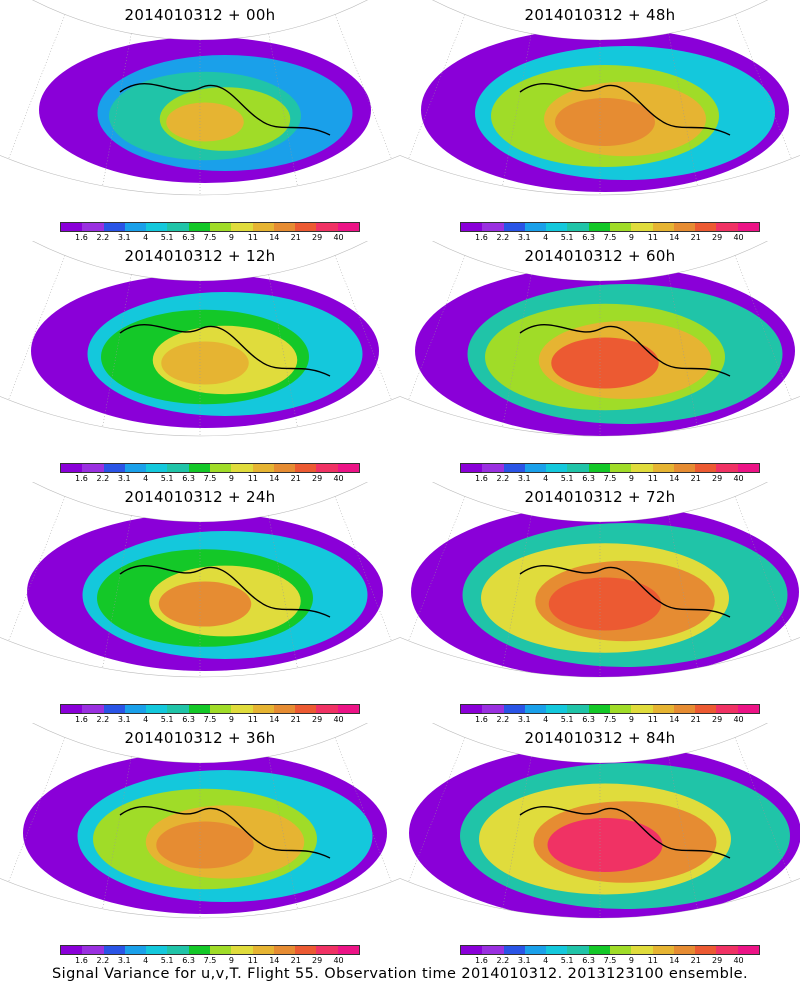  I want to click on colorbar-label: 6.3, so click(588, 237).